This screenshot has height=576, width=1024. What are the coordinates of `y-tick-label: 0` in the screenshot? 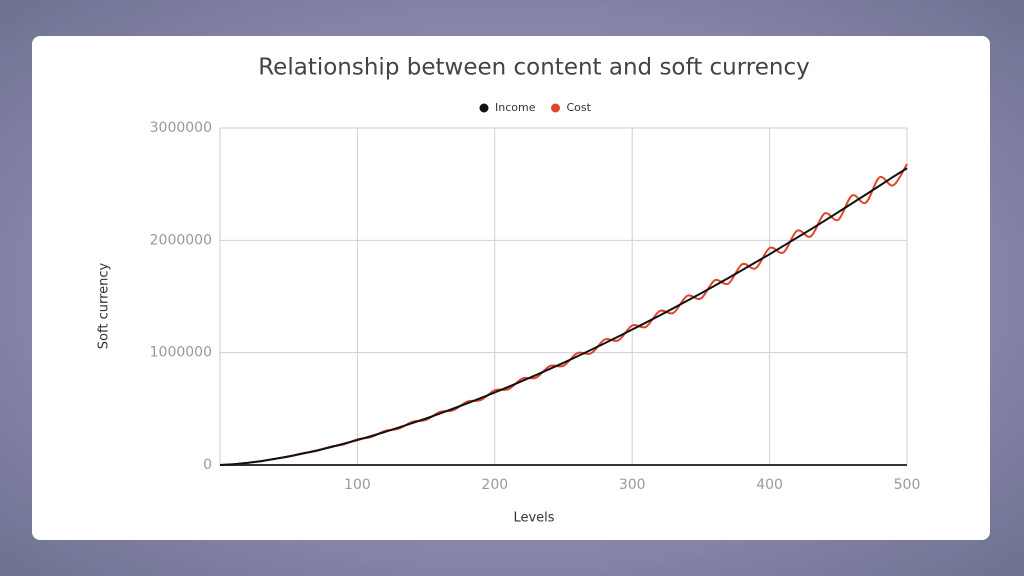 It's located at (207, 465).